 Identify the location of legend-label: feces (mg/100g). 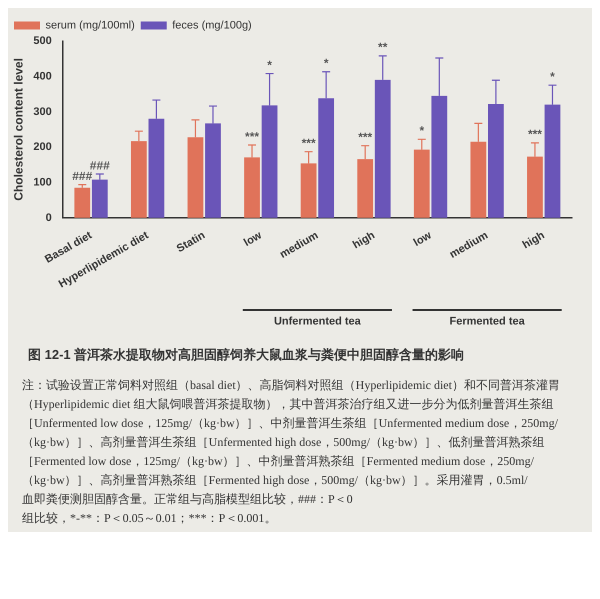
(212, 26).